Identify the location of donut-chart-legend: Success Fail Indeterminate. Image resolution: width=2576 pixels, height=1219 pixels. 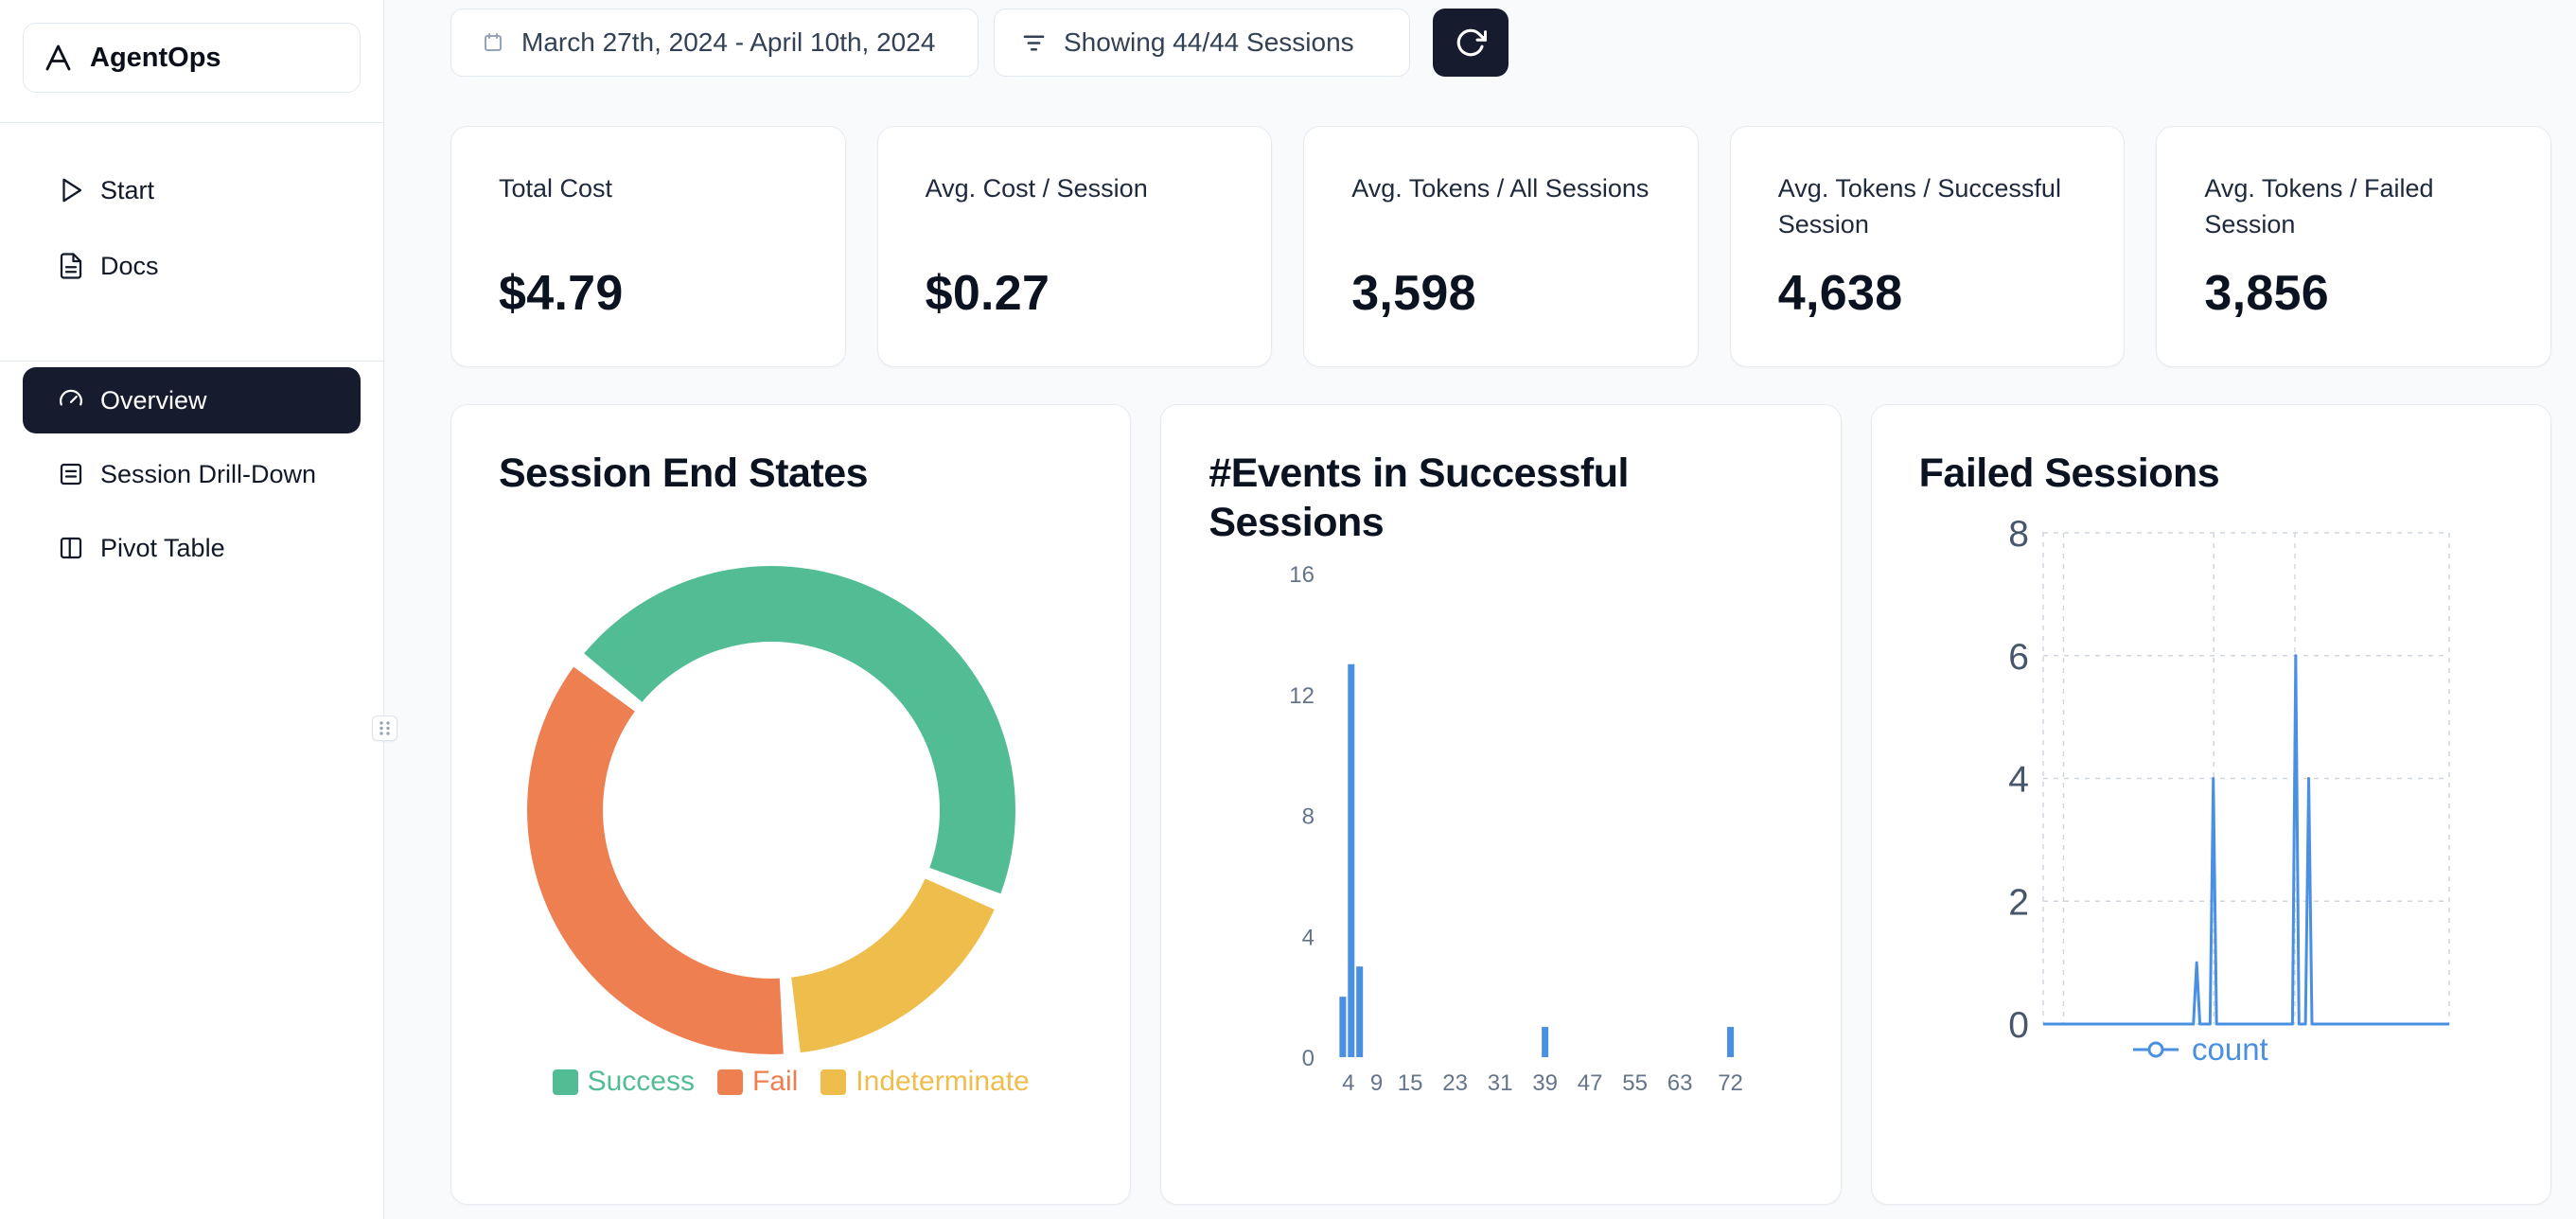
(790, 1082).